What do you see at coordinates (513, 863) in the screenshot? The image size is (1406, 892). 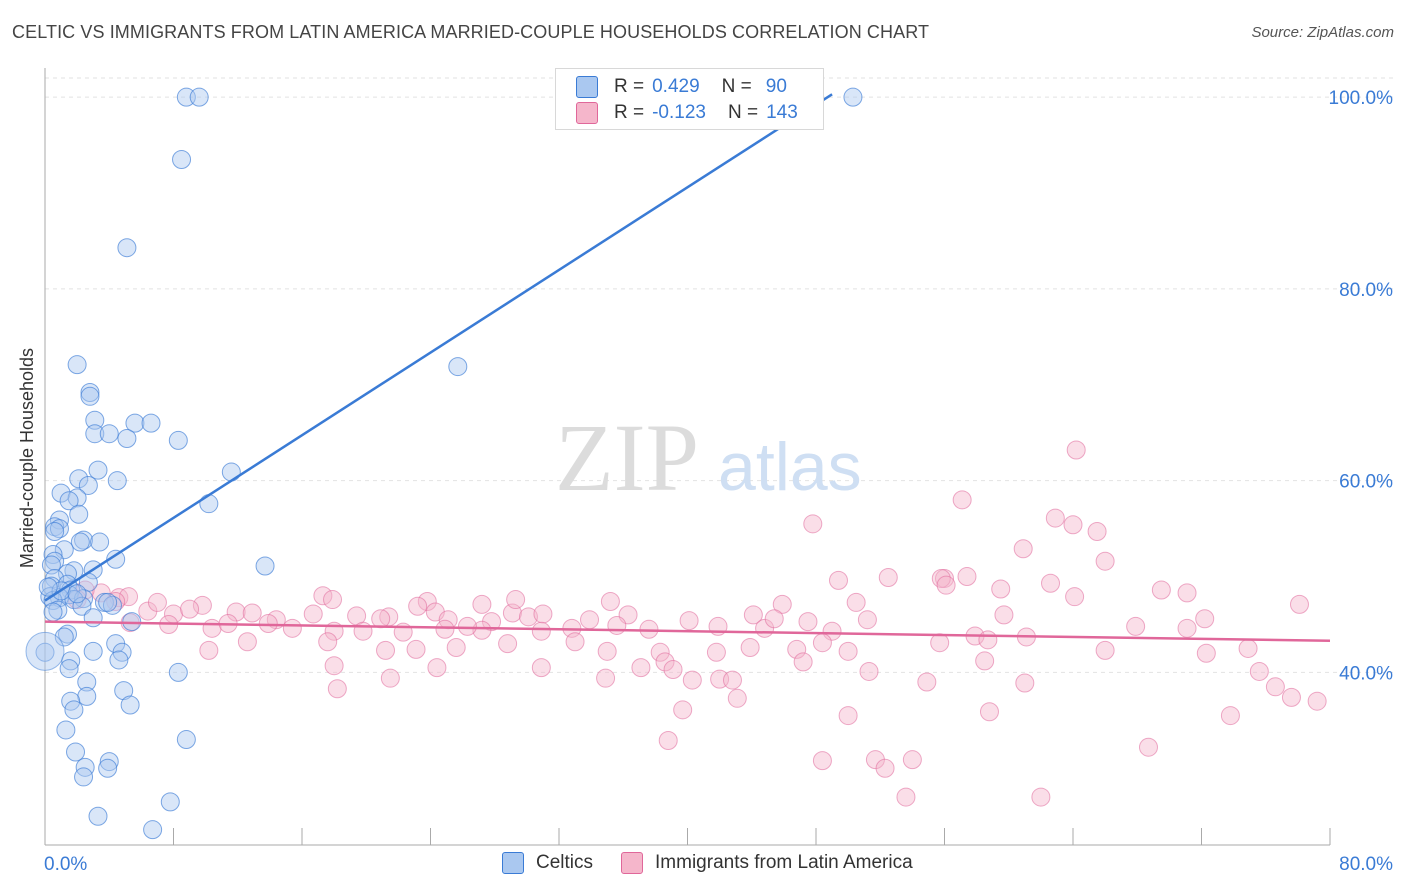 I see `legend-swatch-celtics` at bounding box center [513, 863].